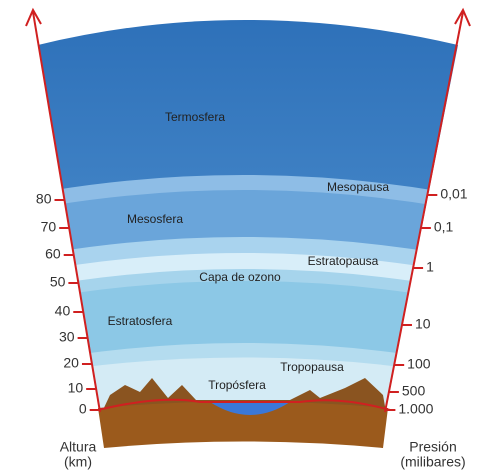 The image size is (487, 472). I want to click on layer-label: Capa de ozono, so click(240, 277).